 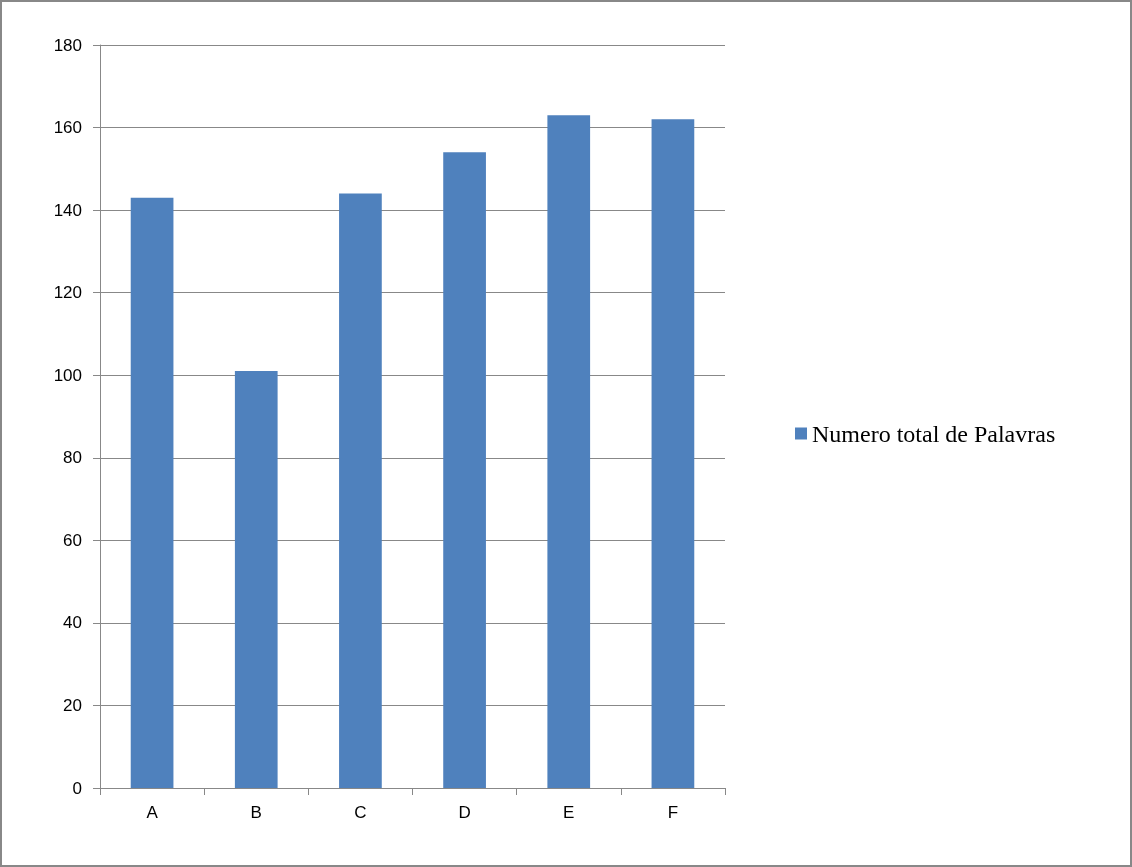 What do you see at coordinates (464, 812) in the screenshot?
I see `x-tick-label: D` at bounding box center [464, 812].